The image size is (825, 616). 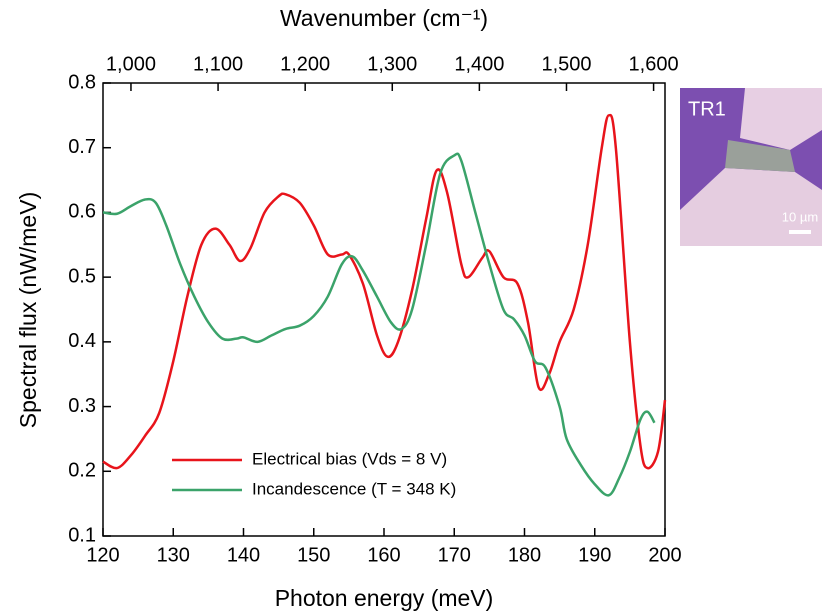 What do you see at coordinates (82, 535) in the screenshot?
I see `y-tick-label: 0.1` at bounding box center [82, 535].